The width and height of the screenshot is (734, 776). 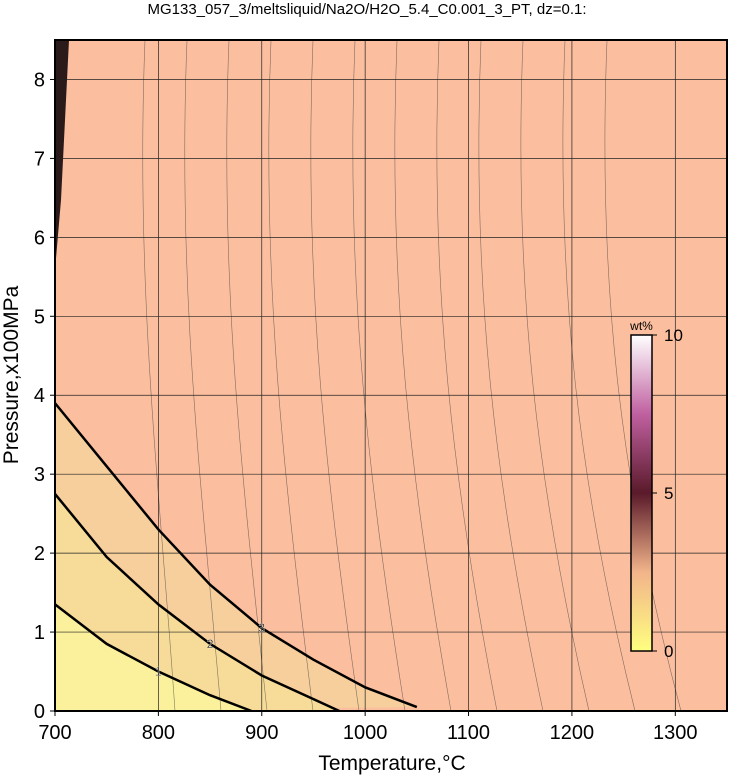 I want to click on y-axis-label: Pressure,x100MPa, so click(x=11, y=374).